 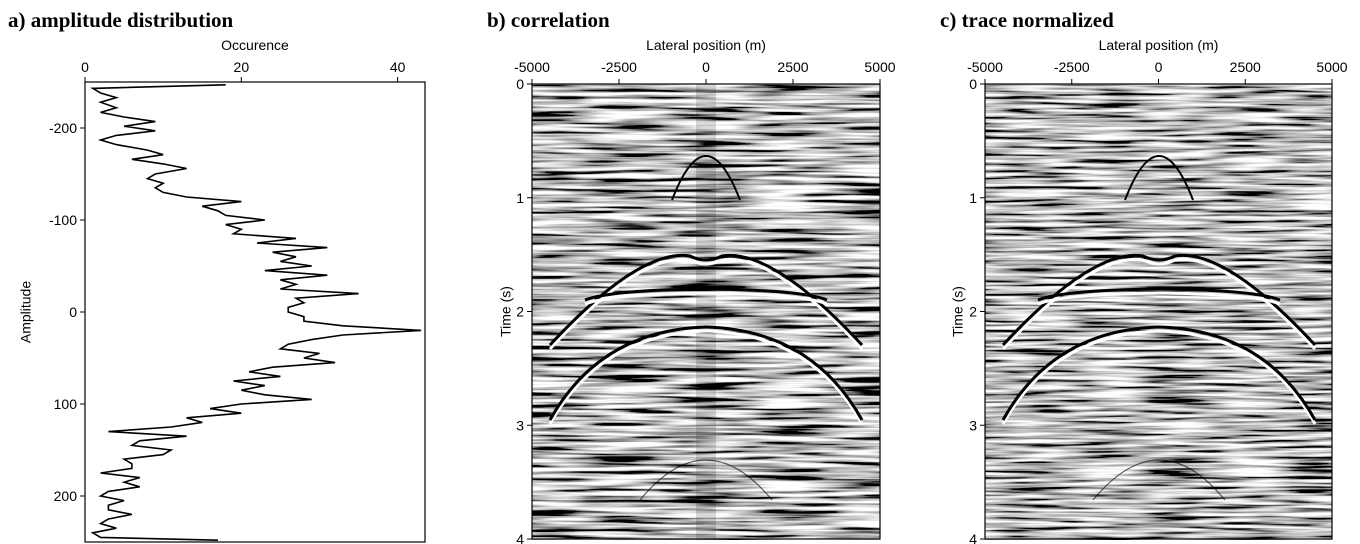 I want to click on y-tick-label: 100, so click(x=66, y=404).